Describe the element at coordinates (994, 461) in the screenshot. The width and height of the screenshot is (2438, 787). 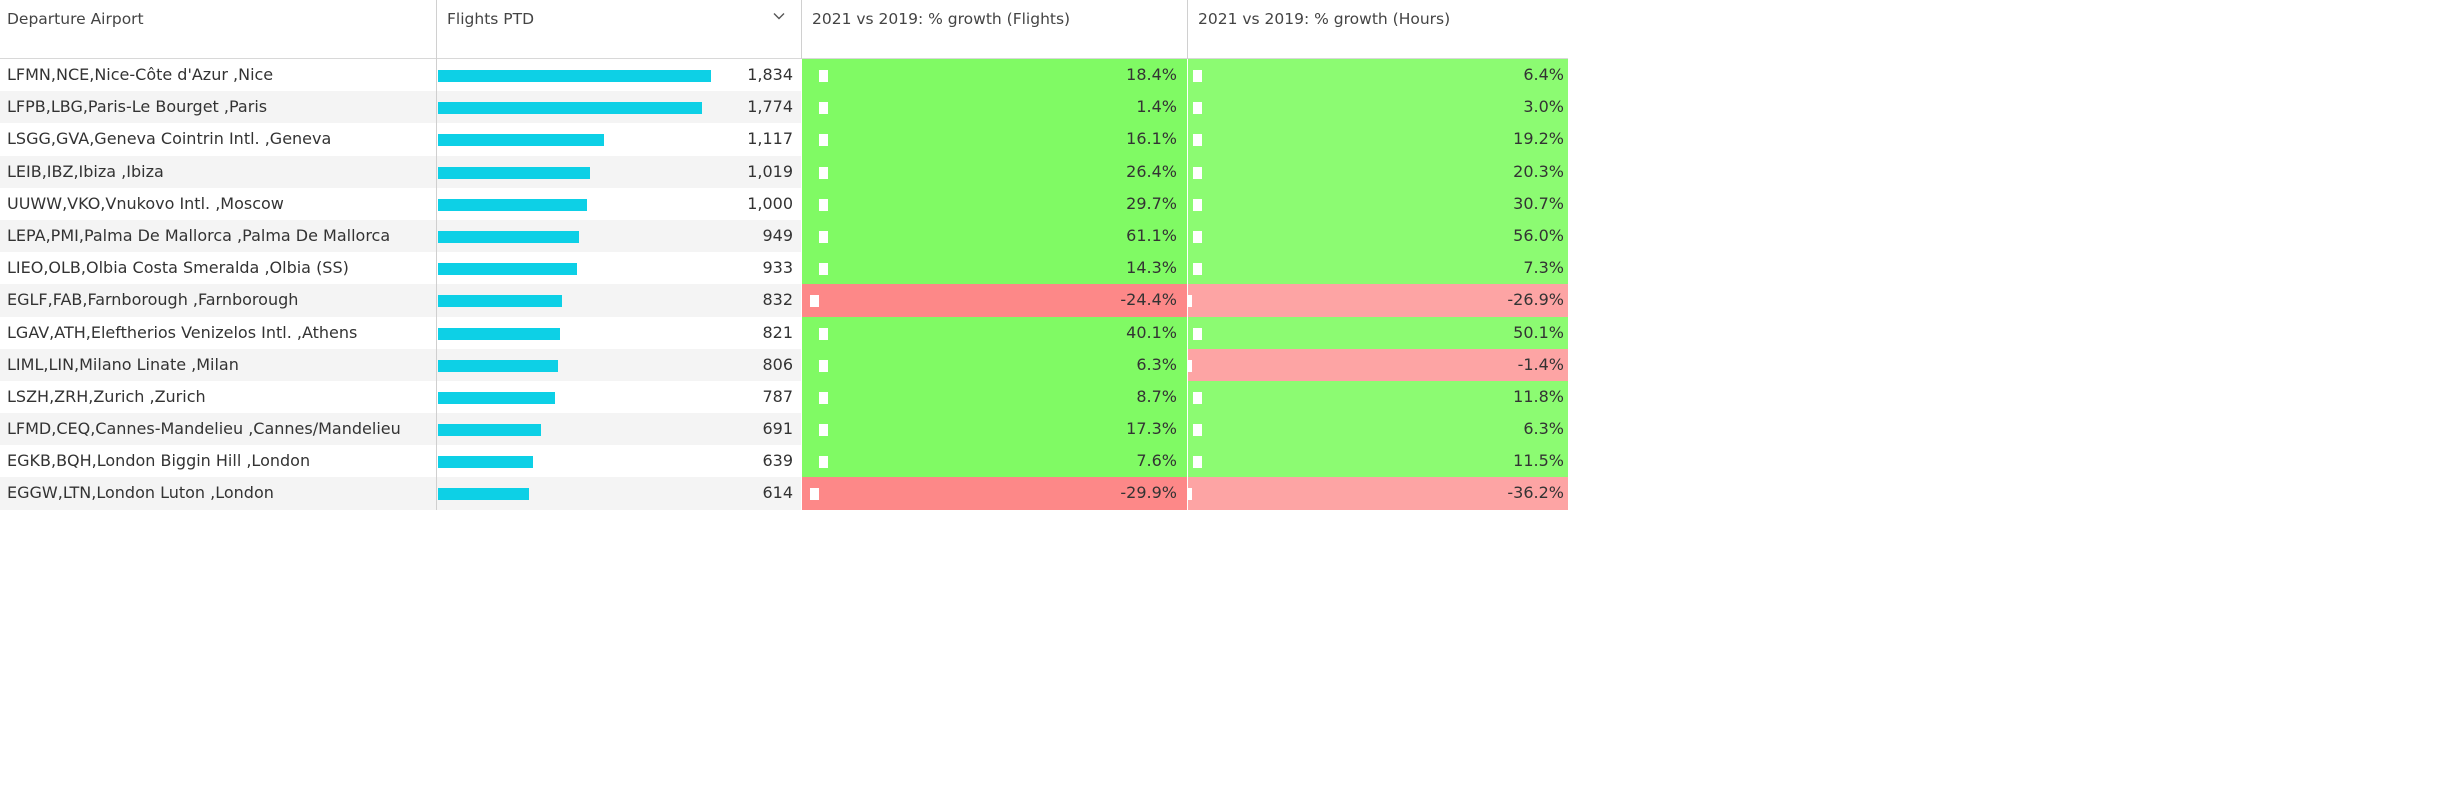
I see `growth-flights-cell: 7.6%` at that location.